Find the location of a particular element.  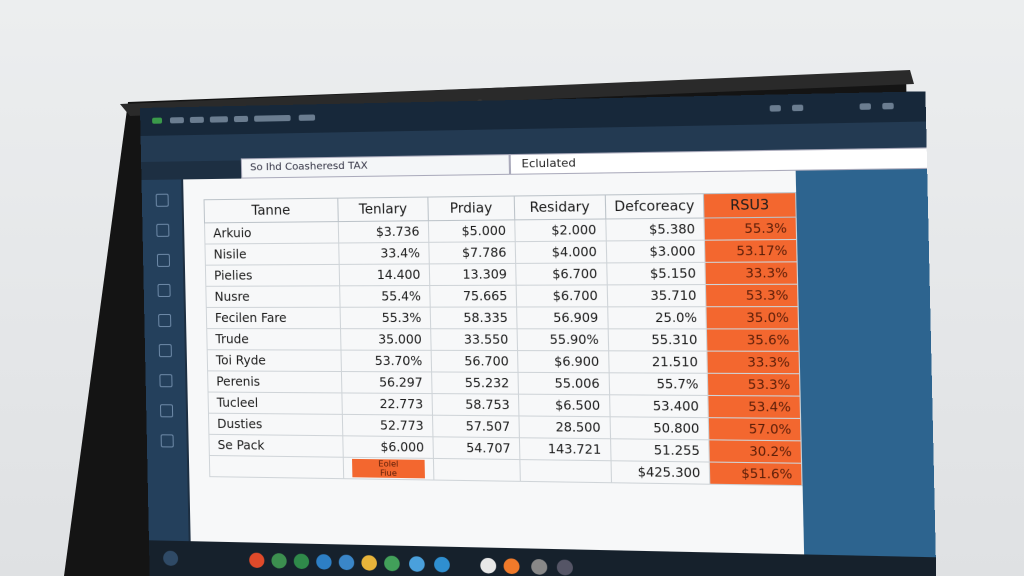

cell: 55.006 is located at coordinates (563, 383).